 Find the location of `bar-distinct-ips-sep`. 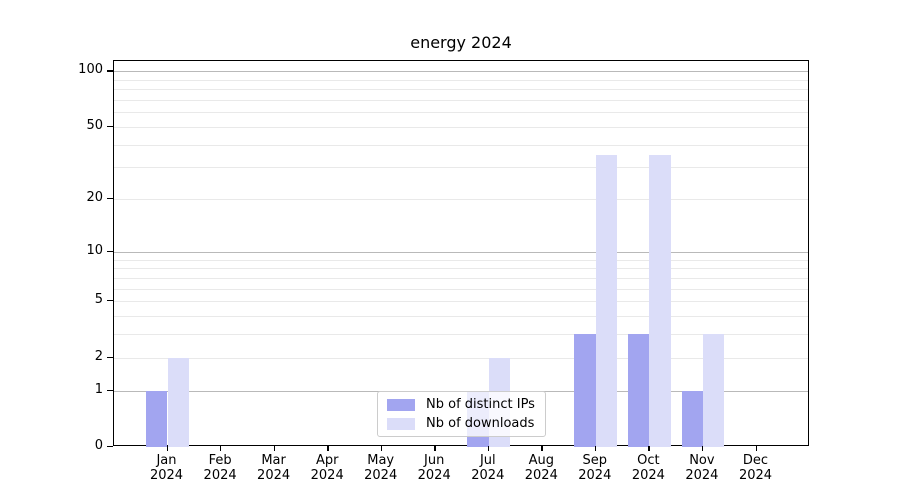

bar-distinct-ips-sep is located at coordinates (585, 390).